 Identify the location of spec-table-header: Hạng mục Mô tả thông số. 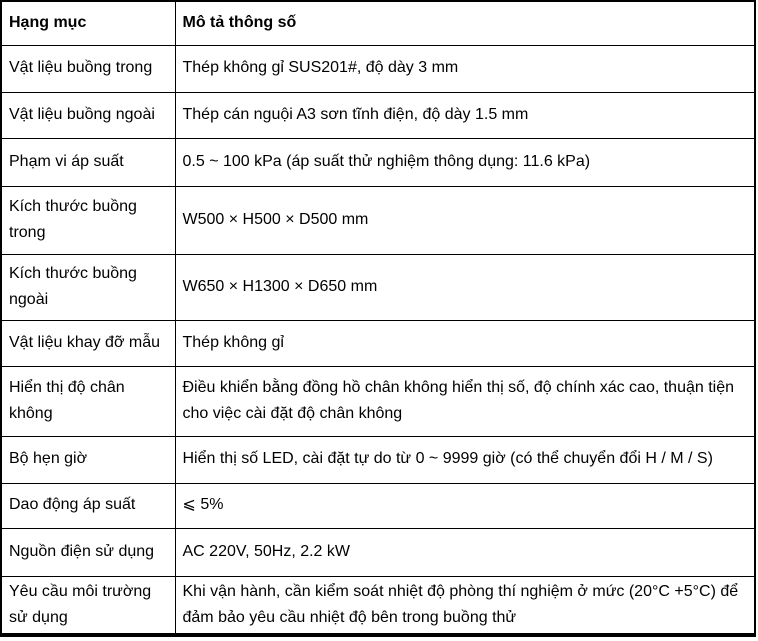
(378, 23).